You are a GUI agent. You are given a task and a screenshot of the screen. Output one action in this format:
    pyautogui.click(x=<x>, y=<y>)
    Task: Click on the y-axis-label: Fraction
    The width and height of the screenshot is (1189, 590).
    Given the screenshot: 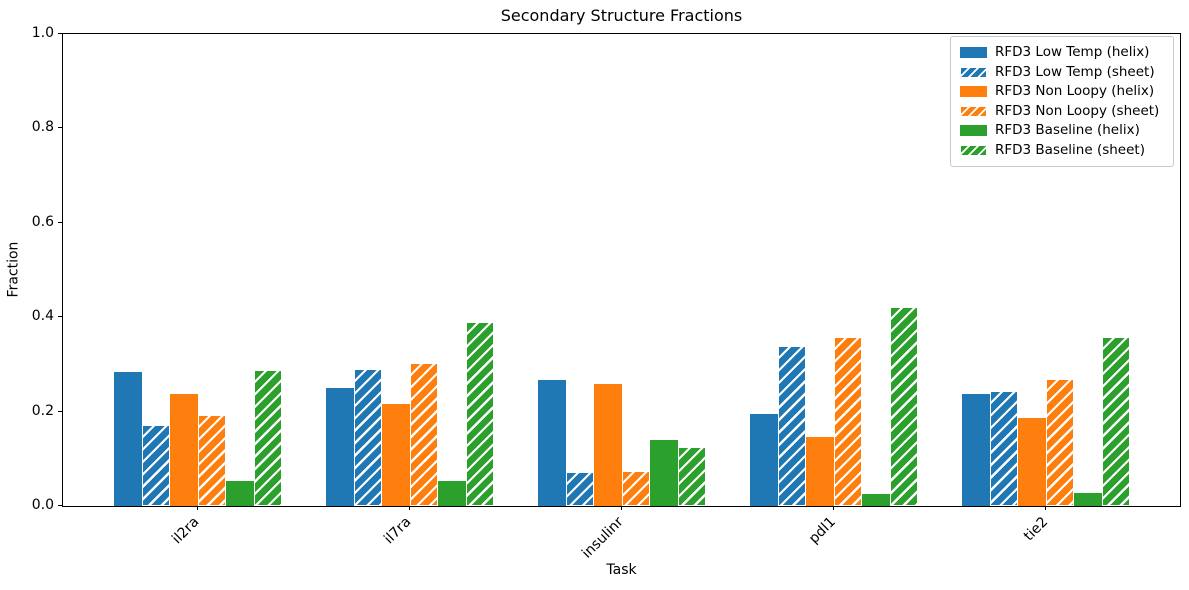 What is the action you would take?
    pyautogui.click(x=13, y=269)
    